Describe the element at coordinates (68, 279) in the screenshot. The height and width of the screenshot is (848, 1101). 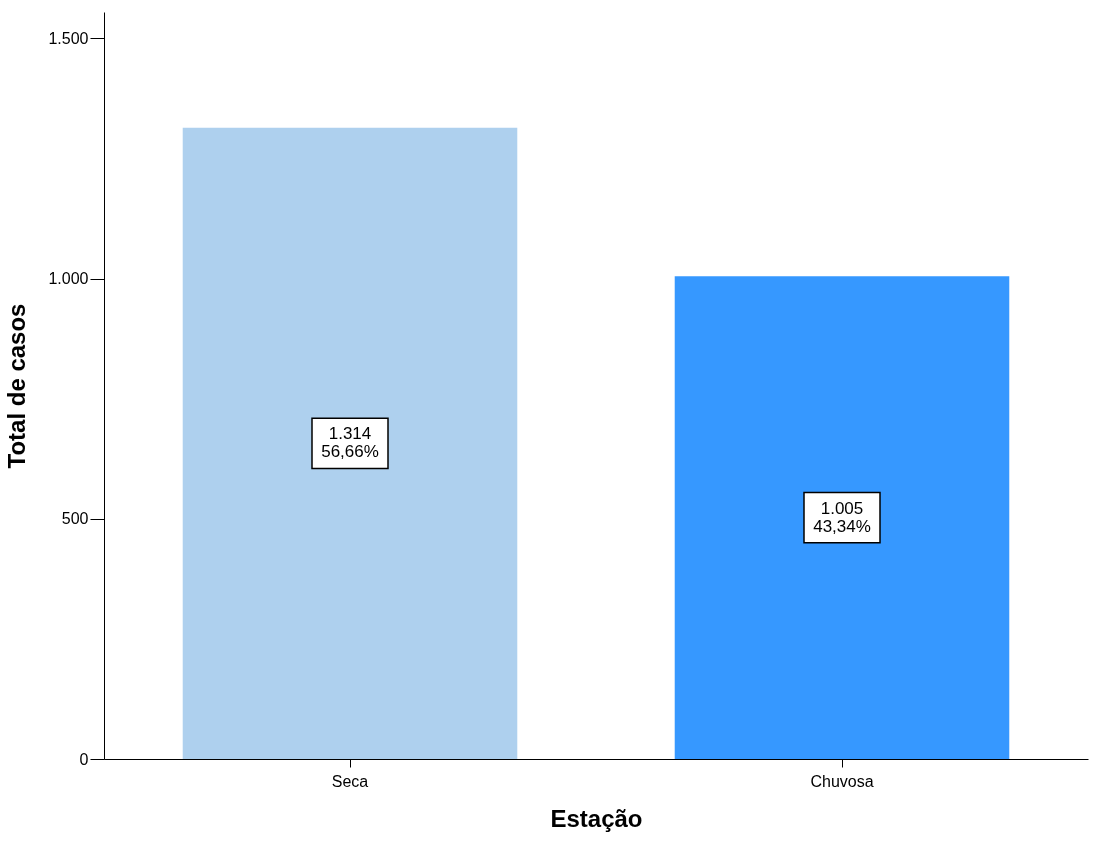
I see `y-tick-label: 1.000` at that location.